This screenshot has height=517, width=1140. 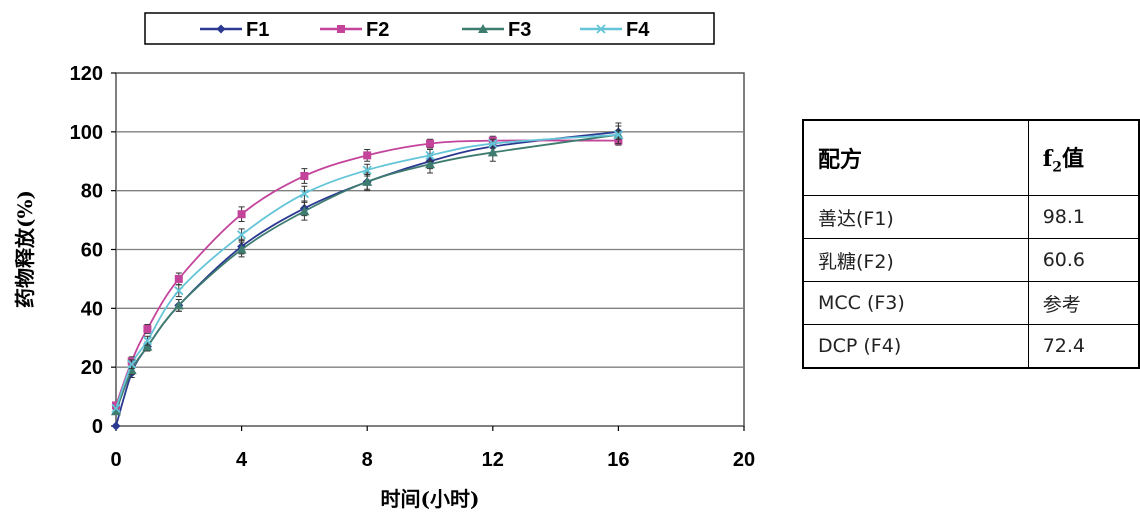 What do you see at coordinates (915, 157) in the screenshot?
I see `header-formula: 配方` at bounding box center [915, 157].